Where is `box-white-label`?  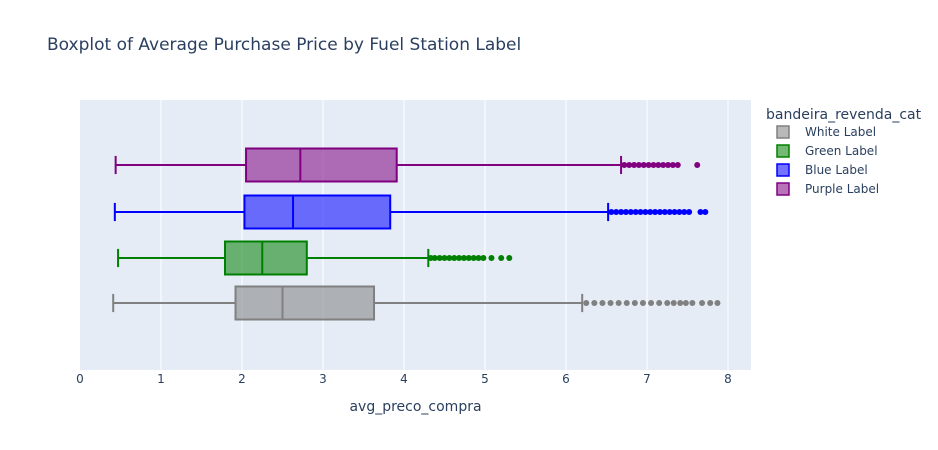
box-white-label is located at coordinates (416, 303).